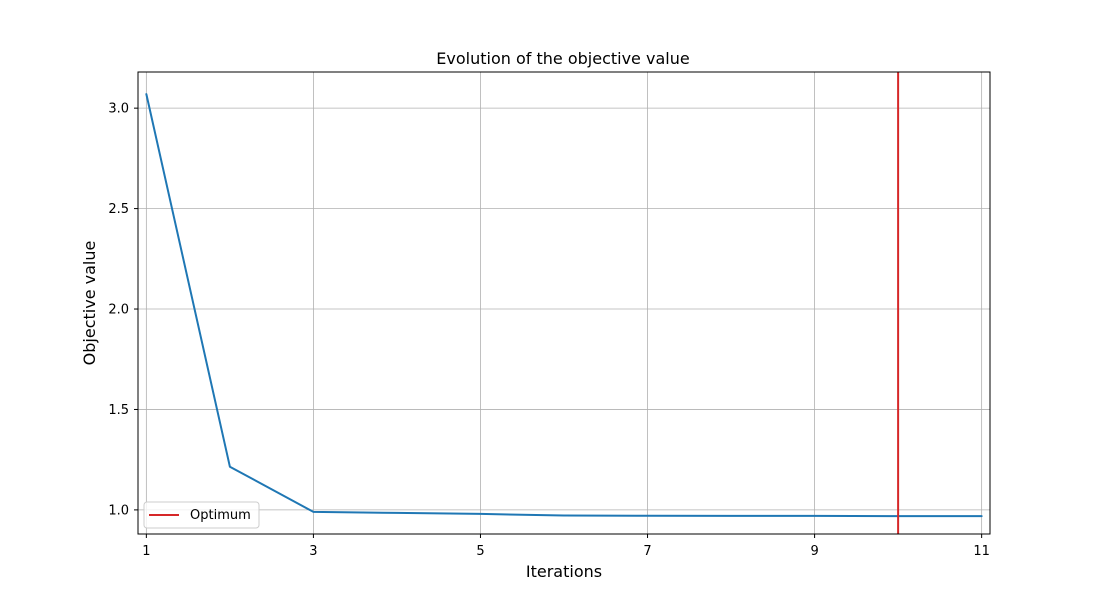  I want to click on y-axis-ticks: 1.0 1.5 2.0 2.5 3.0, so click(123, 310).